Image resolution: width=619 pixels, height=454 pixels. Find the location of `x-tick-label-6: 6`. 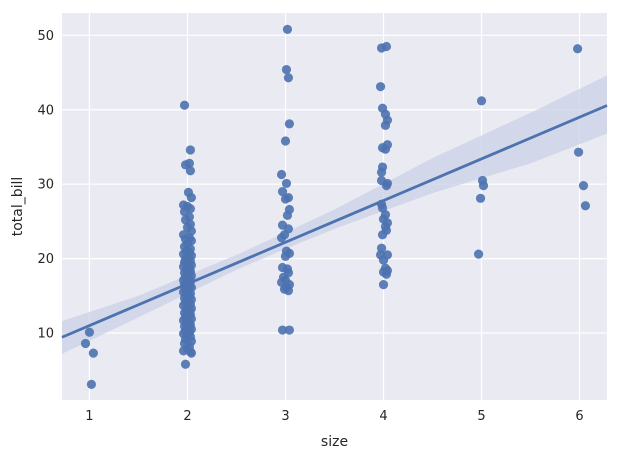

x-tick-label-6: 6 is located at coordinates (579, 416).